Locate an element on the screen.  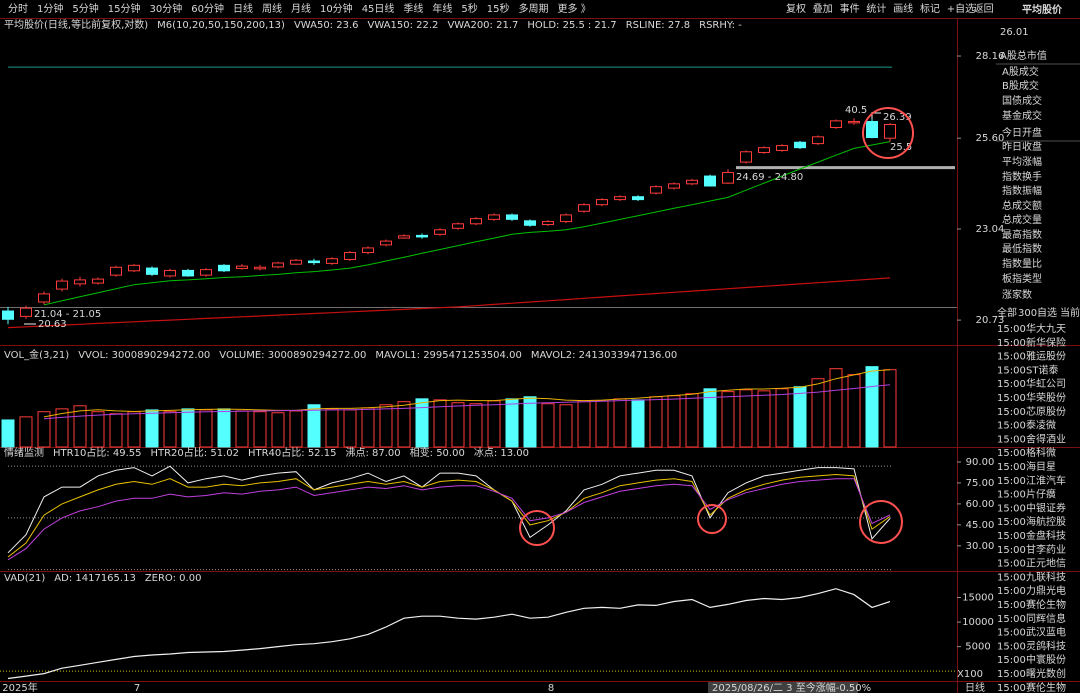
period-button: 1分钟 is located at coordinates (50, 8).